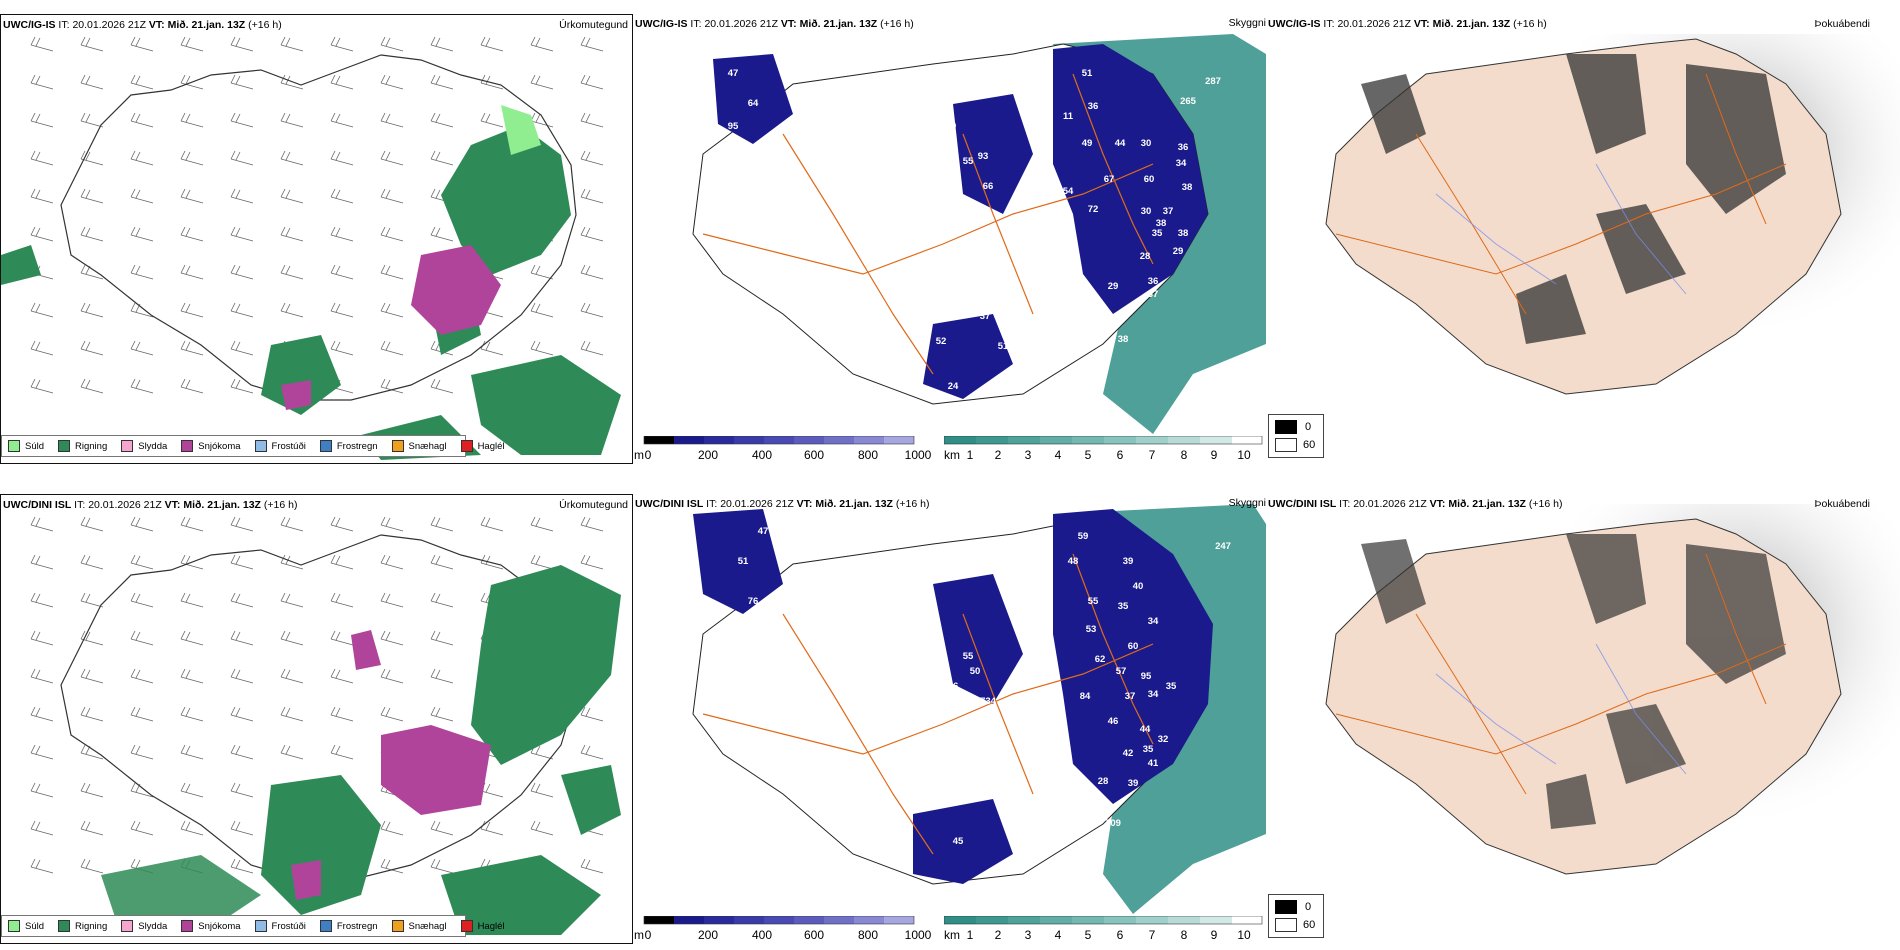 The height and width of the screenshot is (950, 1900). What do you see at coordinates (1087, 143) in the screenshot?
I see `visibility-value-label: 49` at bounding box center [1087, 143].